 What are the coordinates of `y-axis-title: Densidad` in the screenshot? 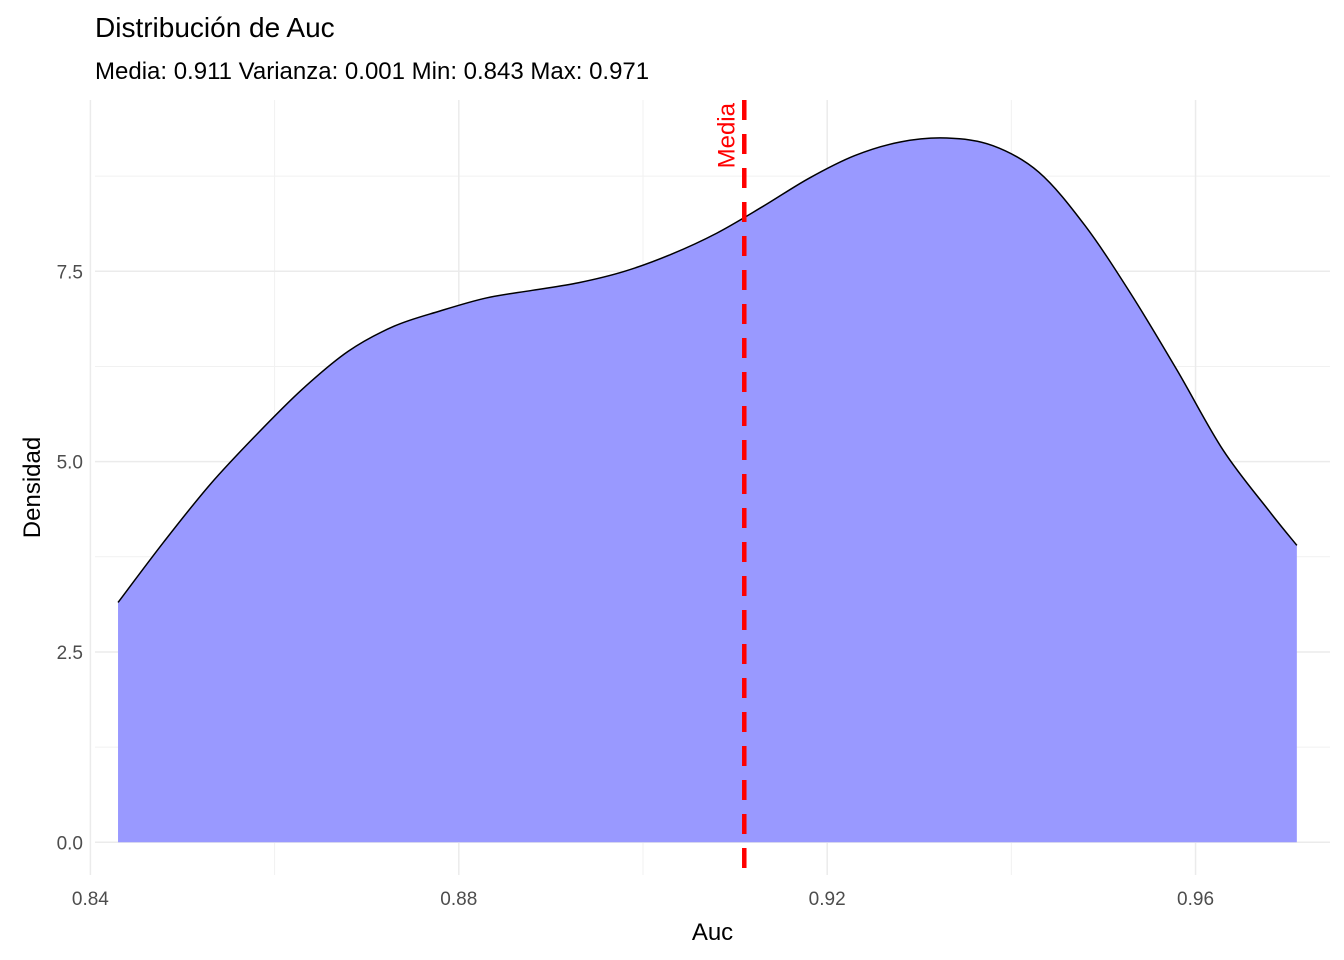 It's located at (32, 487).